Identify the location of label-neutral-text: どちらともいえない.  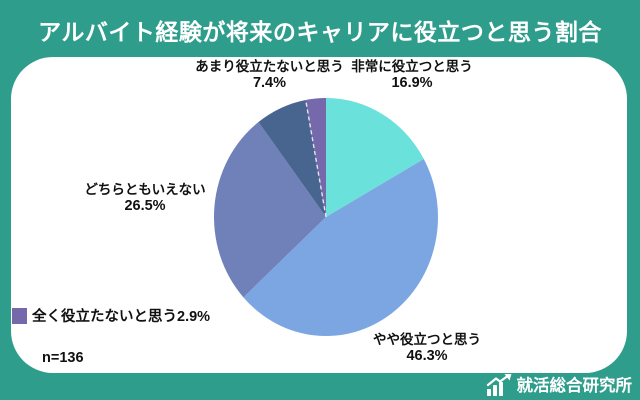
(145, 189).